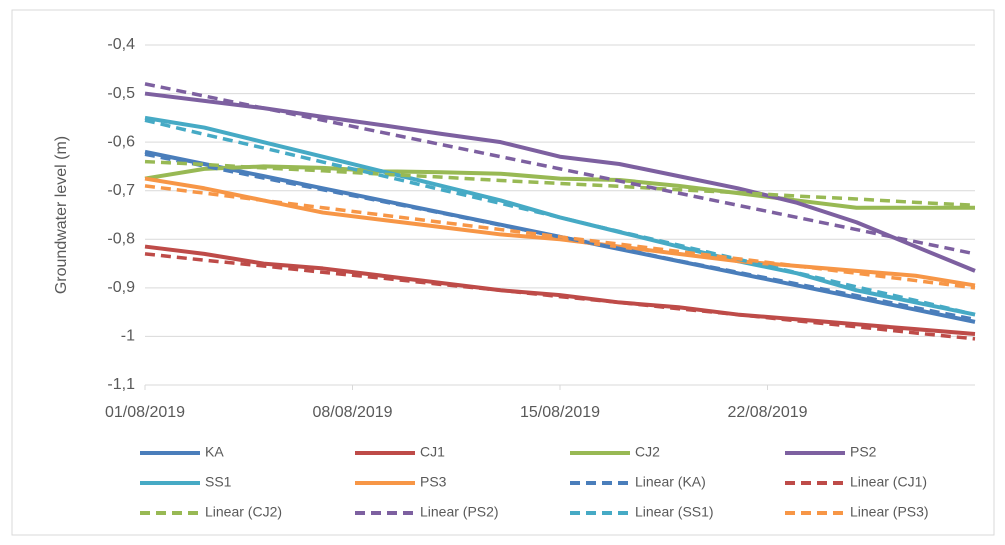  I want to click on legend-label: PS2, so click(863, 452).